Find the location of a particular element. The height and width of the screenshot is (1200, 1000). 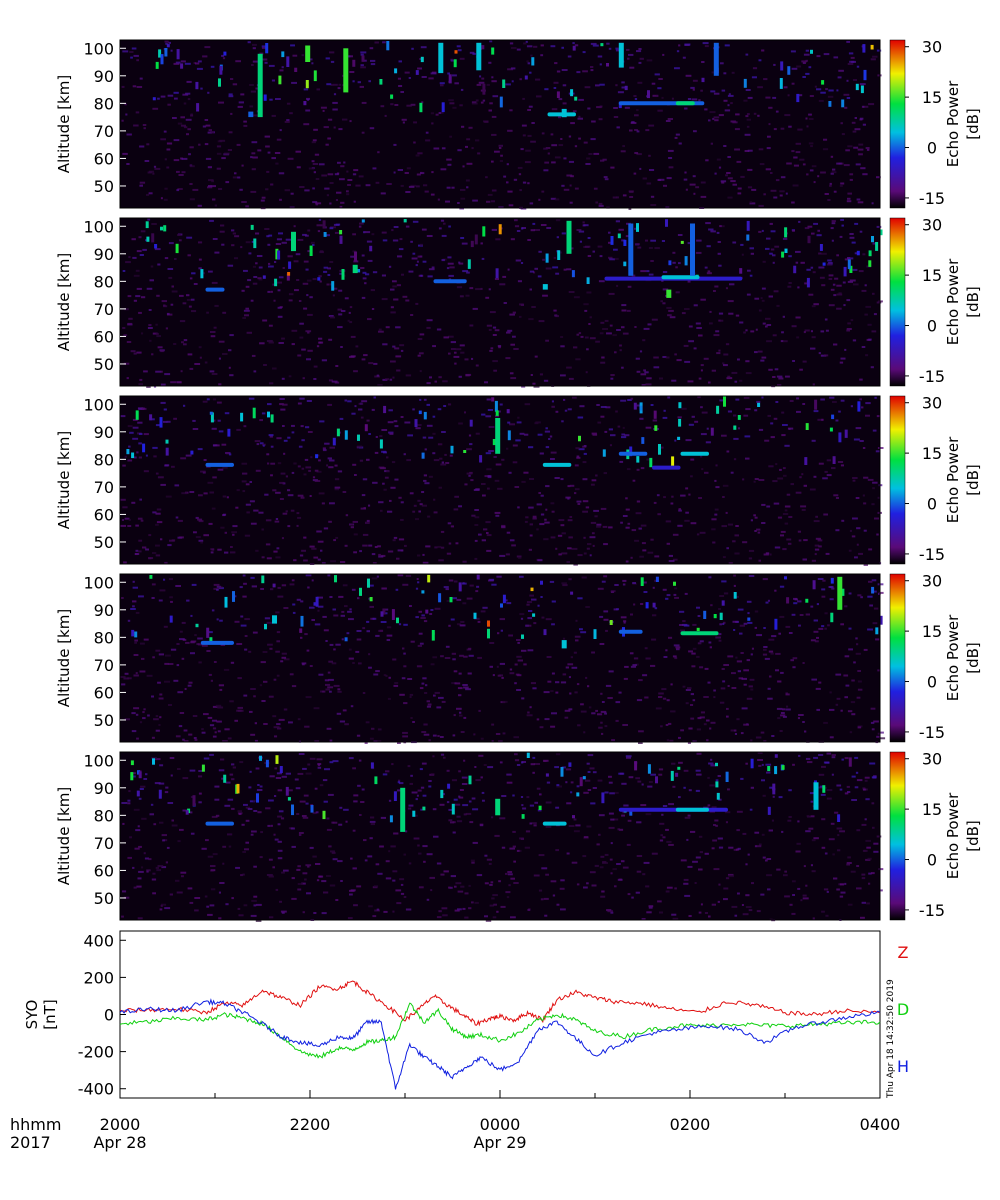

colorbar-tick-label: 0 is located at coordinates (932, 860).